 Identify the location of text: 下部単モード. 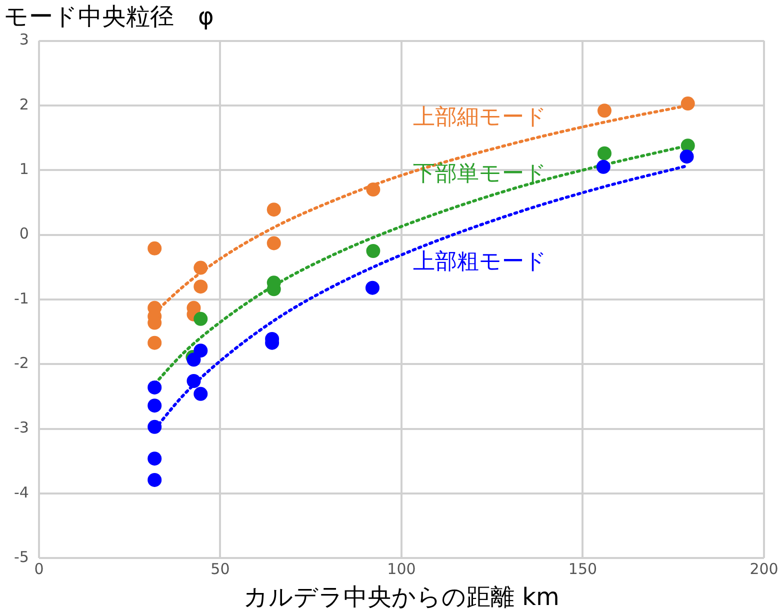
(480, 173).